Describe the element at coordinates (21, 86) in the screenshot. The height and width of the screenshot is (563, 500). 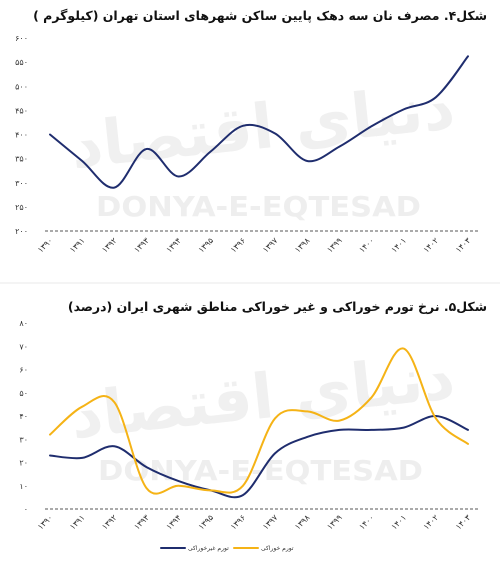
I see `y-tick-label: ۵۰۰` at that location.